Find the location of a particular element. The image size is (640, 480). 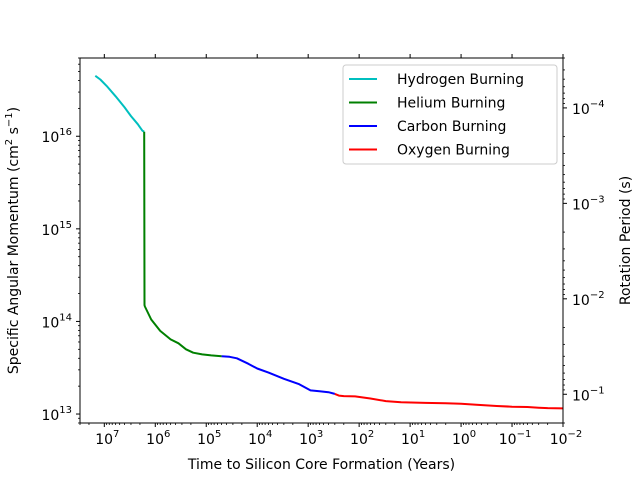

x-tick-label: 10⁷ is located at coordinates (107, 438).